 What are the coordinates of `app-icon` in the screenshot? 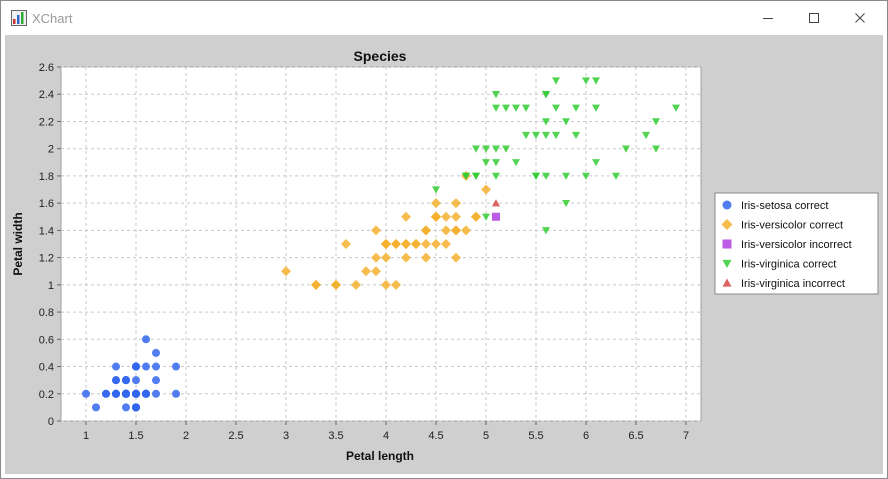 It's located at (19, 18).